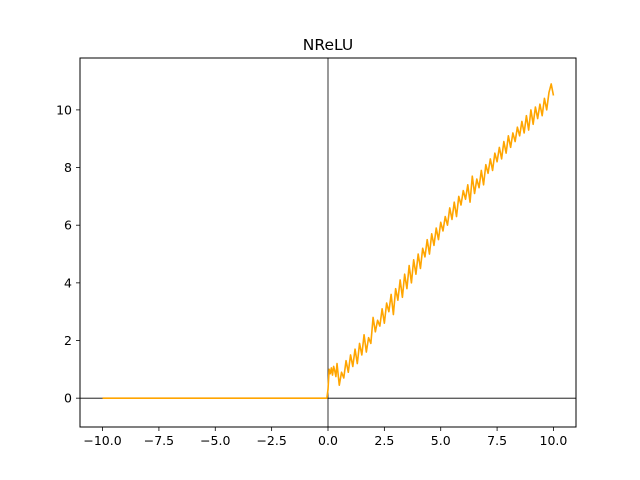 Image resolution: width=640 pixels, height=480 pixels. I want to click on y-tick-label: 10, so click(64, 109).